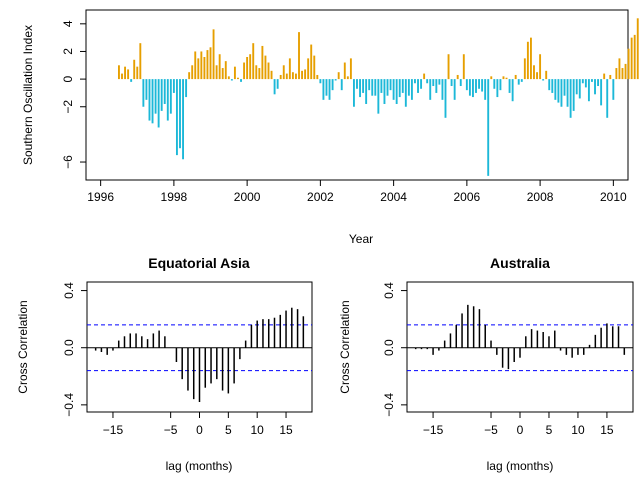 The width and height of the screenshot is (639, 486). What do you see at coordinates (520, 263) in the screenshot?
I see `australia-title: Australia` at bounding box center [520, 263].